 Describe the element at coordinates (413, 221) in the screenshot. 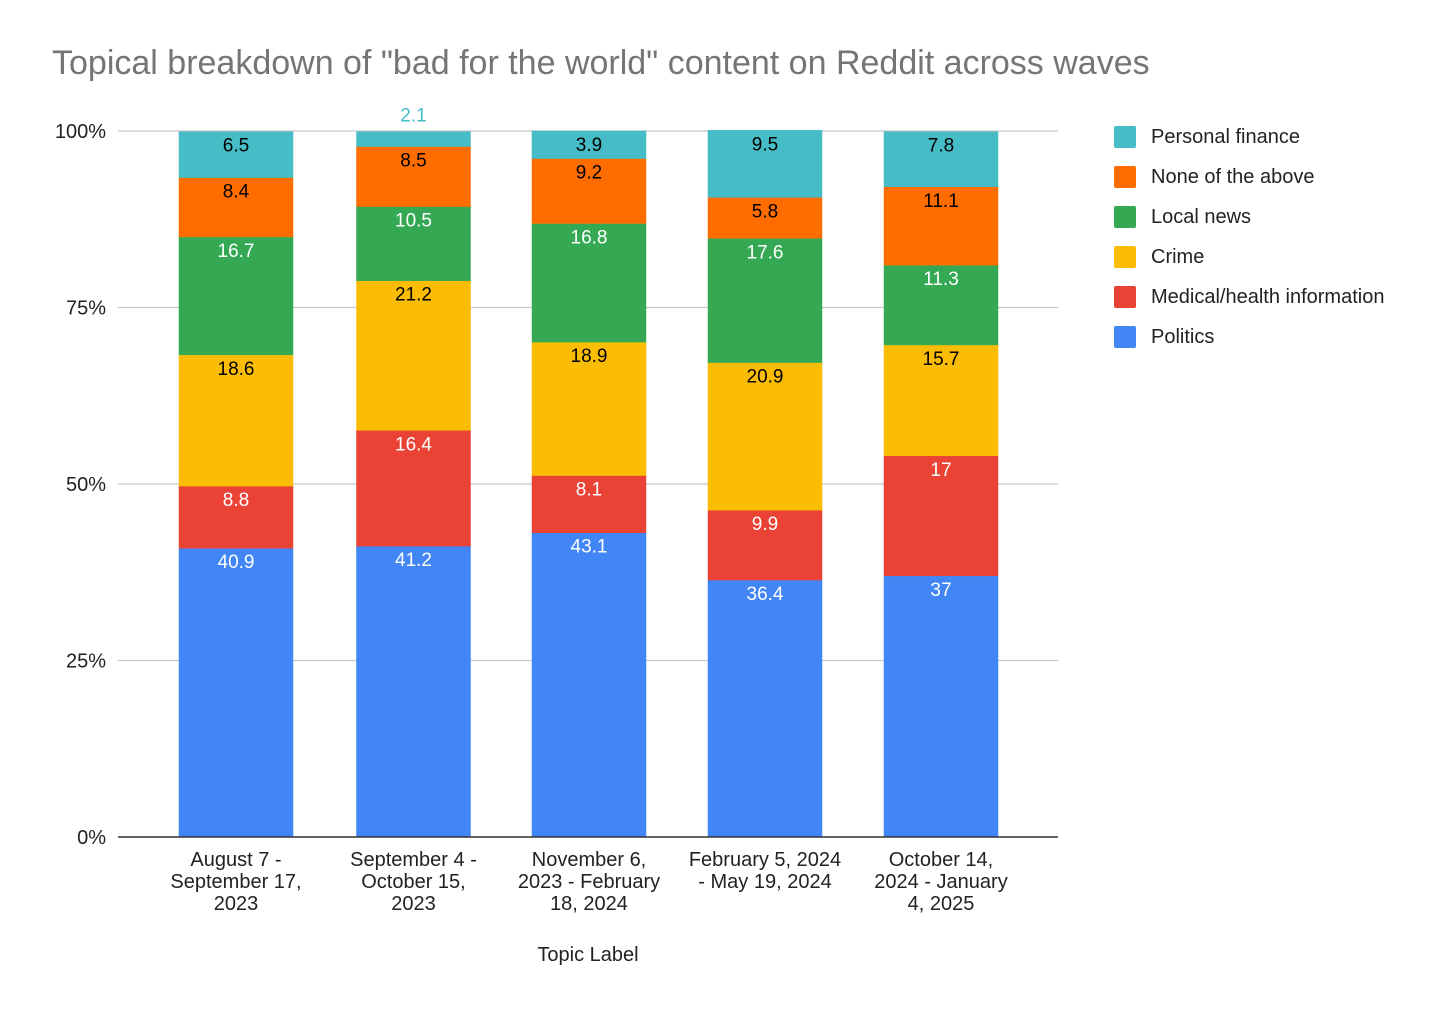

I see `data-label: 10.5` at that location.